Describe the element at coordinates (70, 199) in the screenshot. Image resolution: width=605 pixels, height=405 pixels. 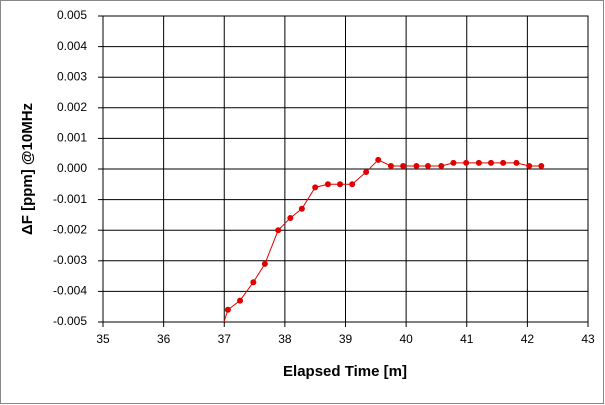
I see `y-tick-label: -0.001` at that location.